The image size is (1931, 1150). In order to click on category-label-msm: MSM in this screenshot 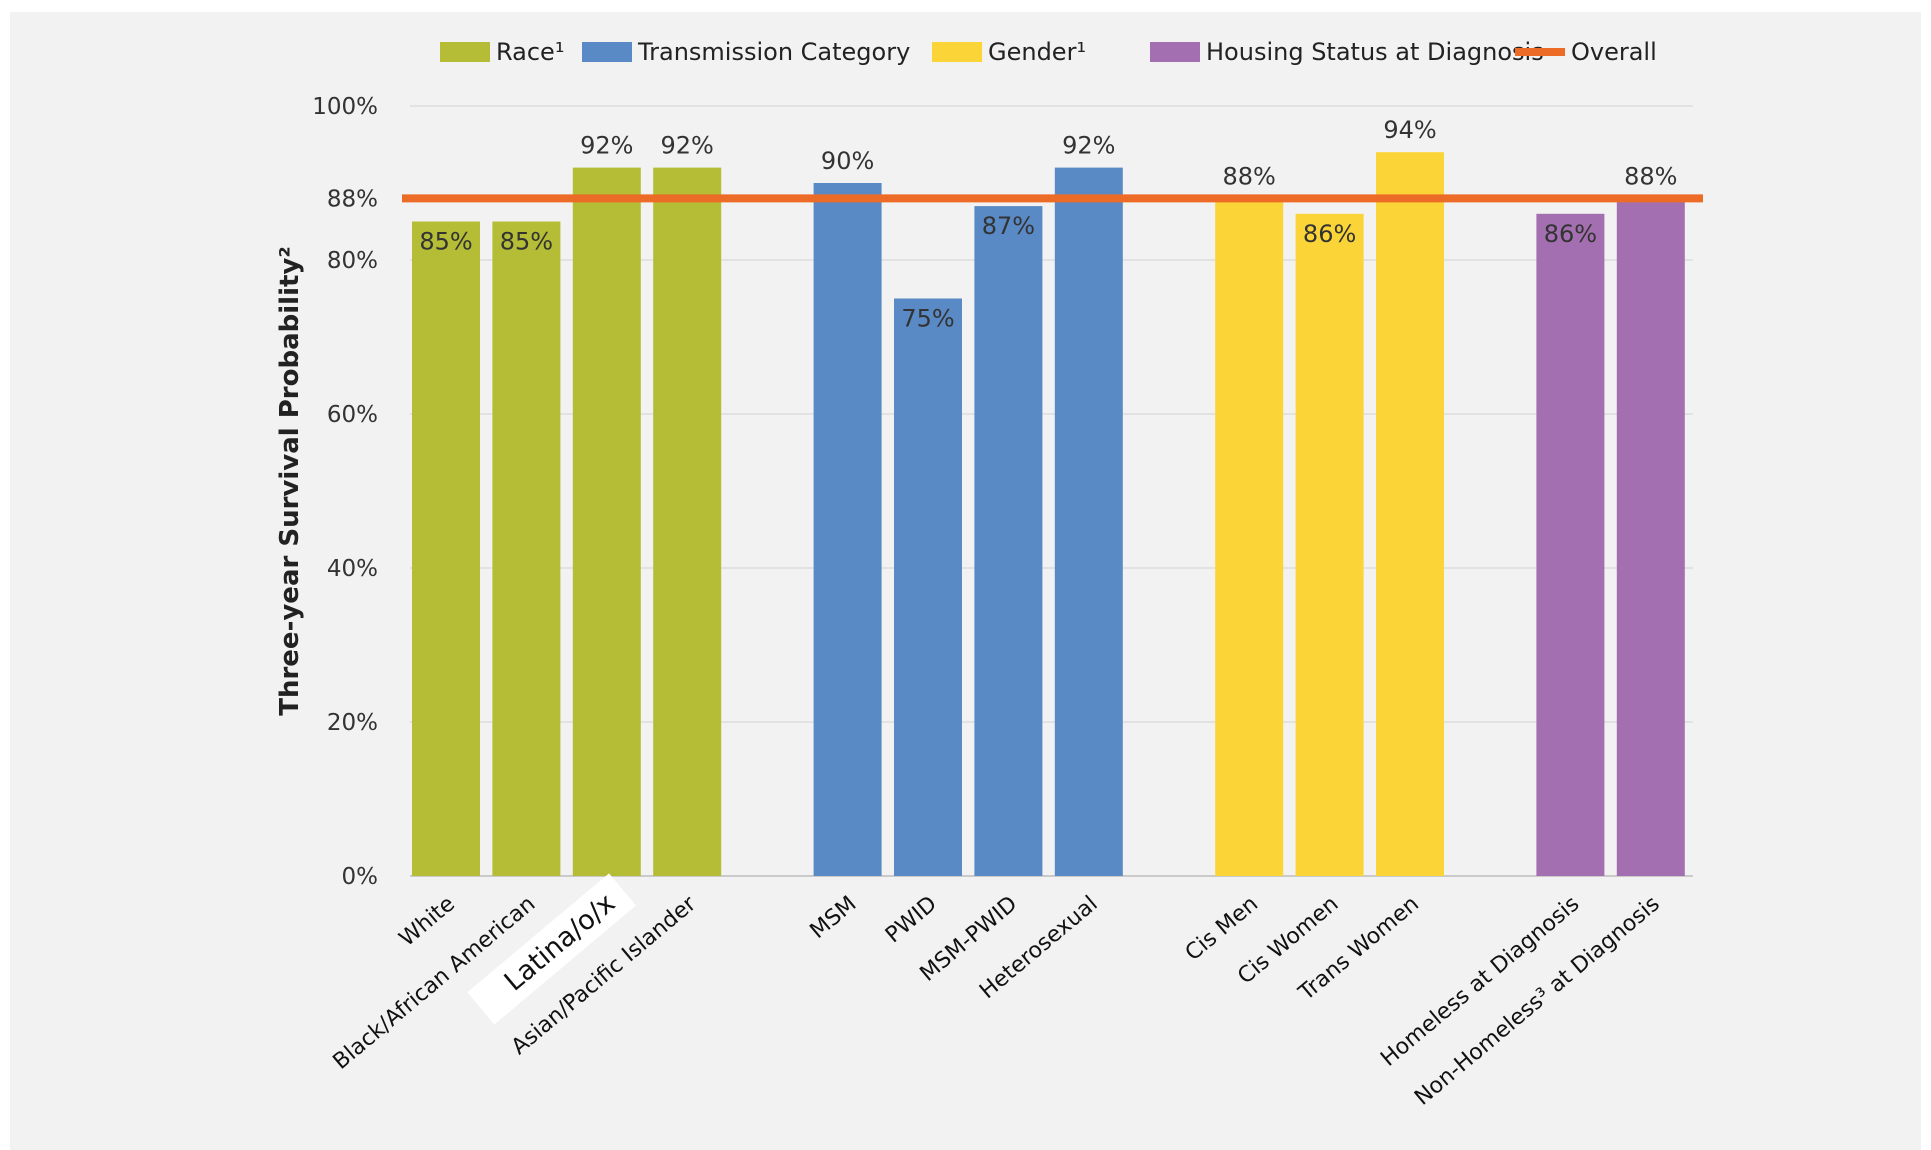, I will do `click(834, 917)`.